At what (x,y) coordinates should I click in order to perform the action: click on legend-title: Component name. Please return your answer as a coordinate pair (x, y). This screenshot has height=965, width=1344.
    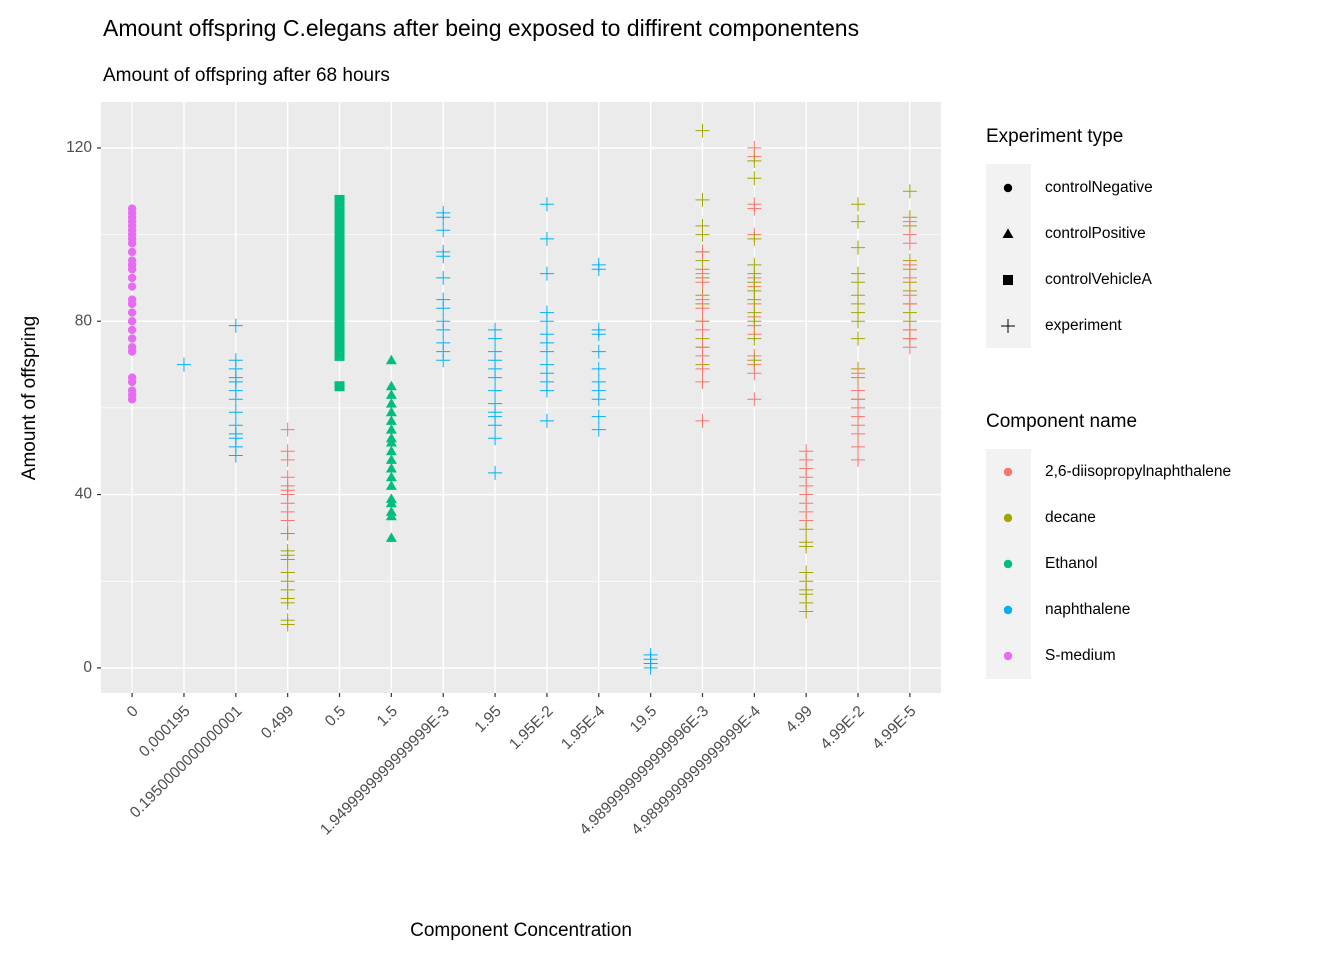
    Looking at the image, I should click on (1061, 421).